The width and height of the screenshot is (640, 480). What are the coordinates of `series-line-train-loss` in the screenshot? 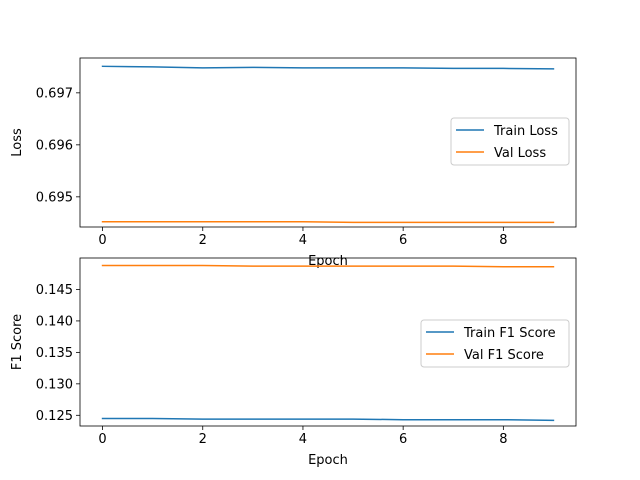 It's located at (328, 67).